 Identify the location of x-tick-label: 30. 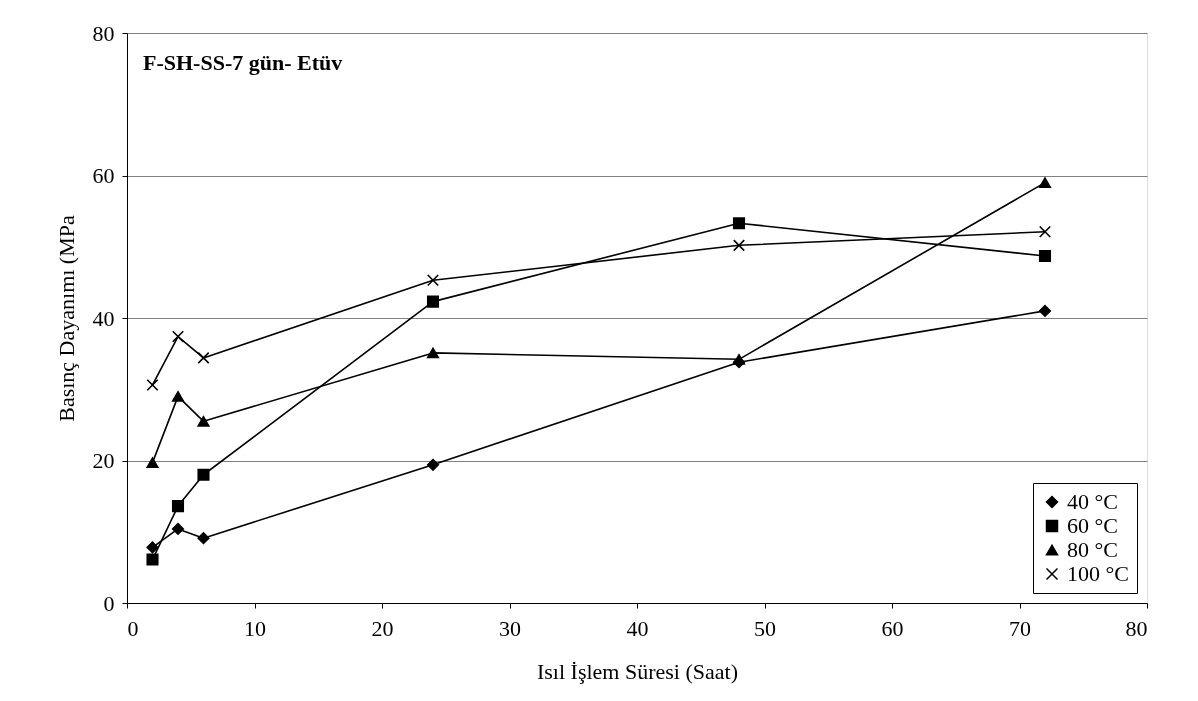
(510, 628).